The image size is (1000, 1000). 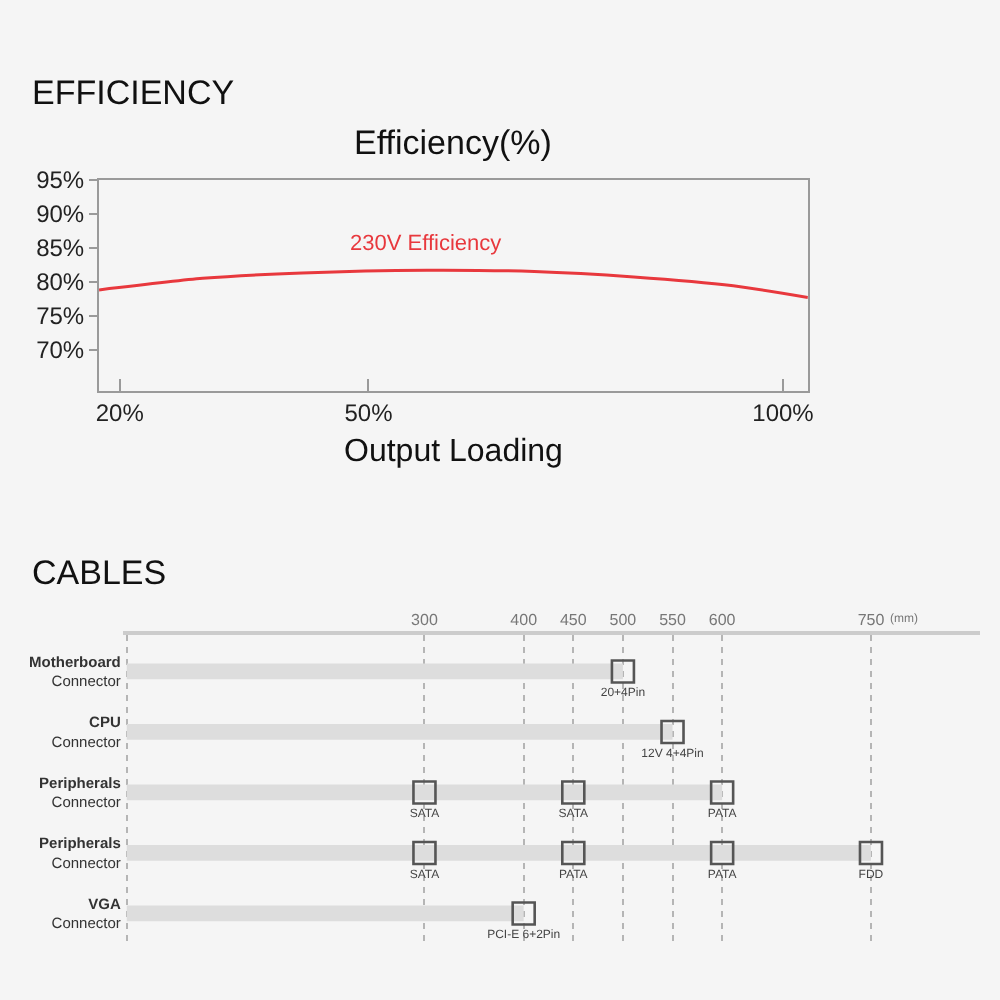 I want to click on x-tick-label: 600, so click(x=722, y=619).